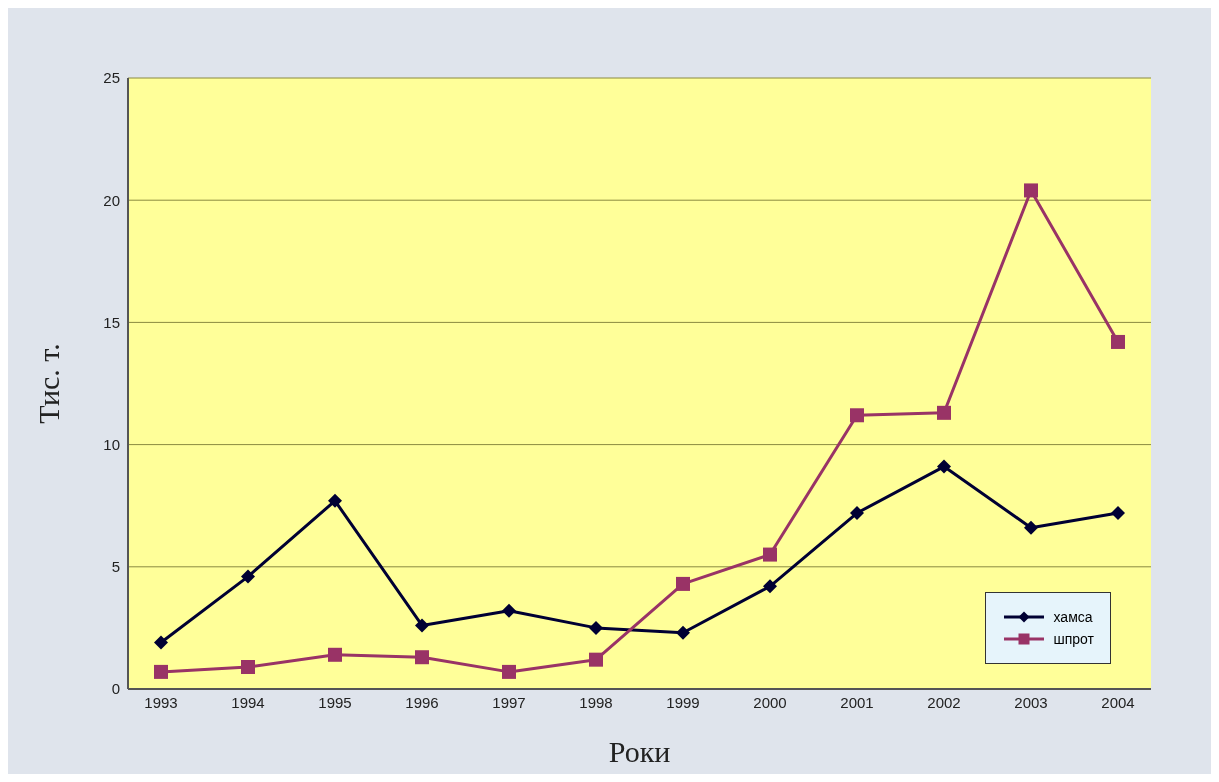 The height and width of the screenshot is (782, 1219). What do you see at coordinates (944, 702) in the screenshot?
I see `x-tick-label: 2002` at bounding box center [944, 702].